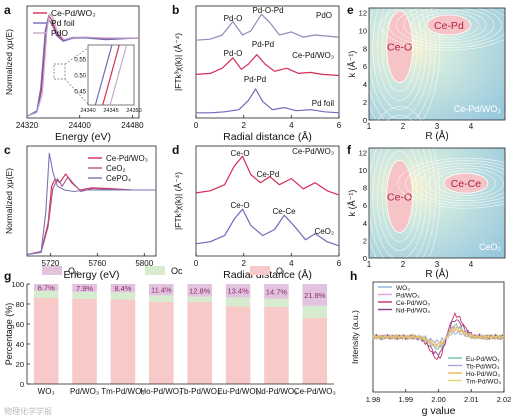 Image resolution: width=511 pixels, height=419 pixels. I want to click on peak-label-f: Ce-O, so click(399, 197).